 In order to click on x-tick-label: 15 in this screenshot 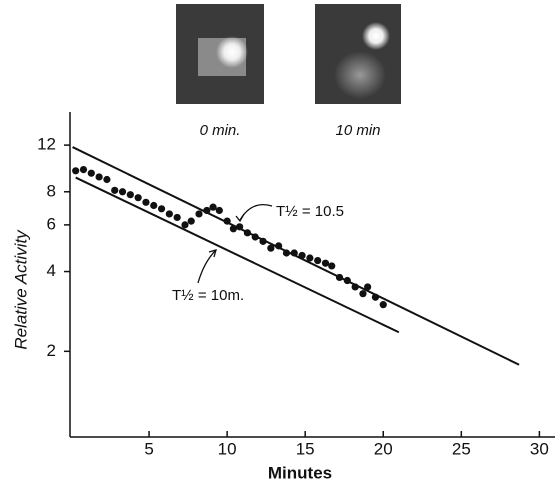, I will do `click(305, 448)`.